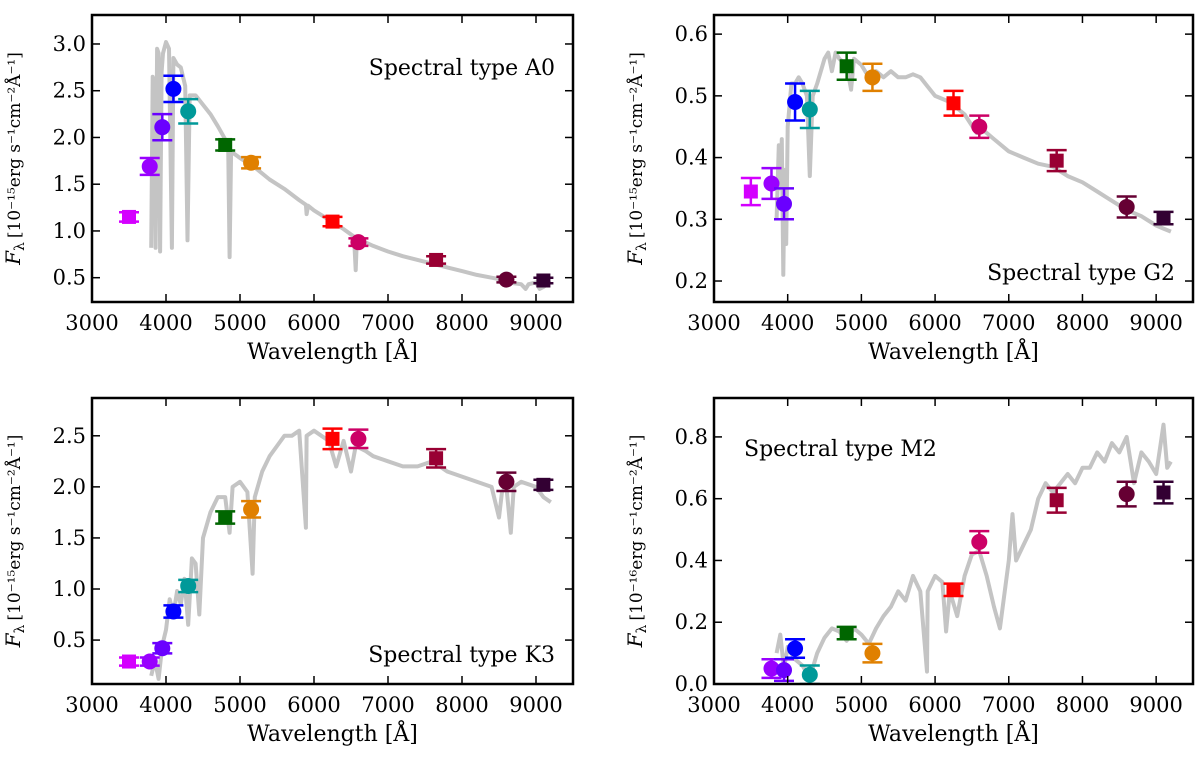 This screenshot has width=1200, height=760. What do you see at coordinates (69, 436) in the screenshot?
I see `y-tick-label: 2.5` at bounding box center [69, 436].